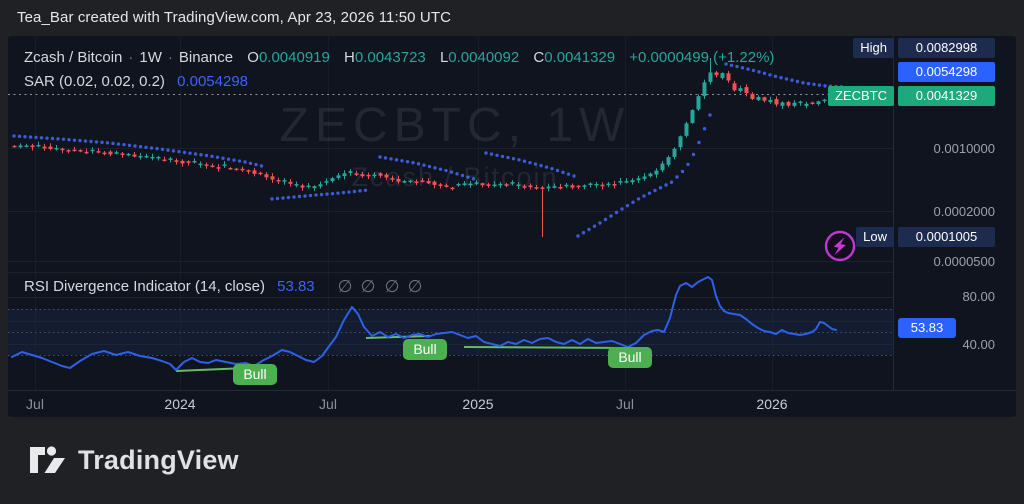 Image resolution: width=1024 pixels, height=504 pixels. Describe the element at coordinates (978, 296) in the screenshot. I see `rsi-tick-80: 80.00` at that location.